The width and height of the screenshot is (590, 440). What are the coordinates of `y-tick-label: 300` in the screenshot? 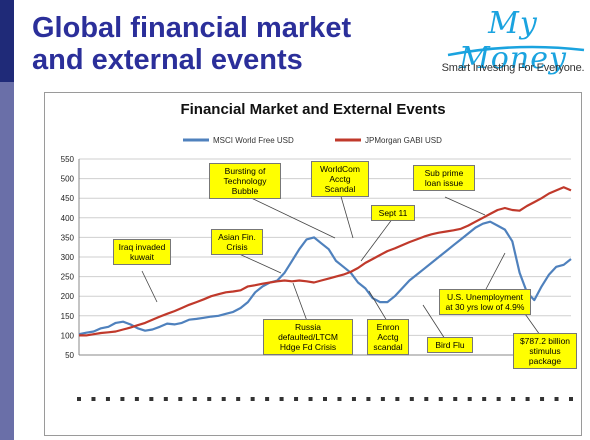 It's located at (68, 257).